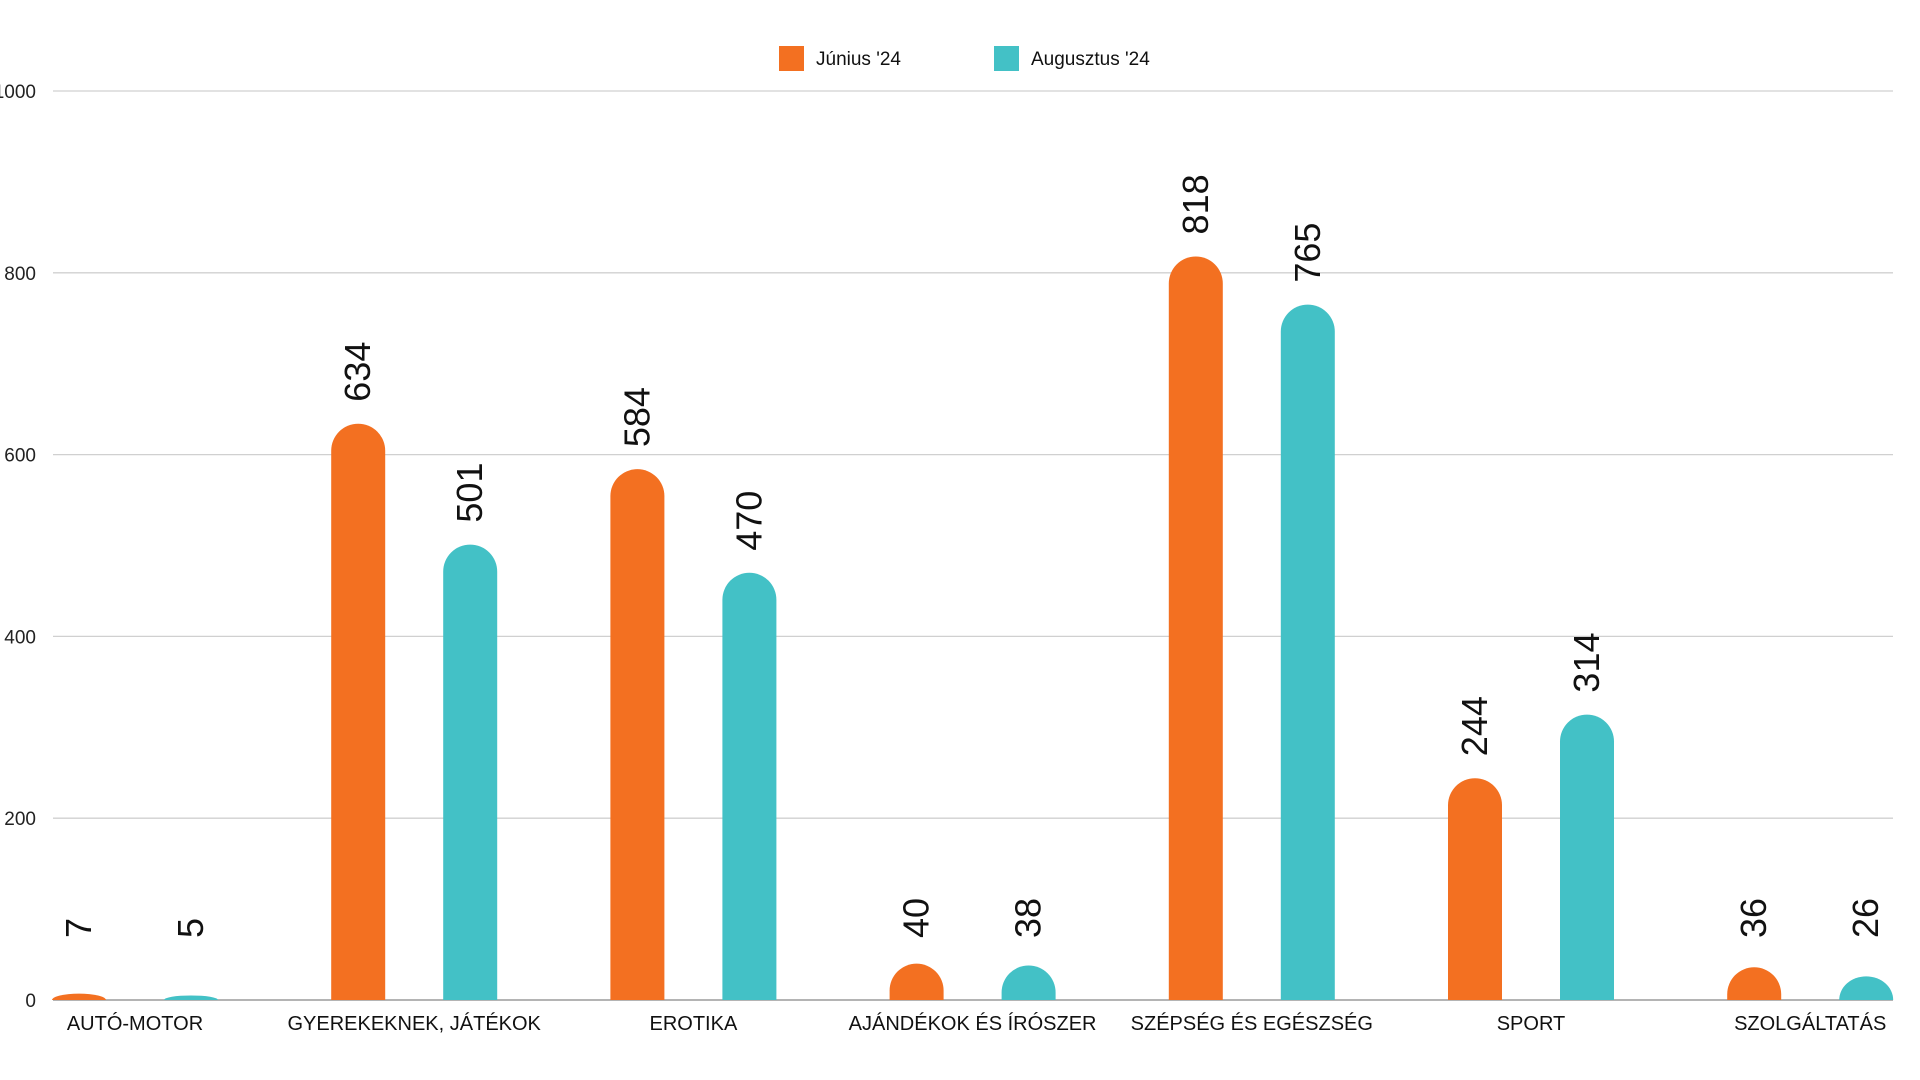 The image size is (1920, 1080). I want to click on x-tick-label: EROTIKA, so click(694, 1024).